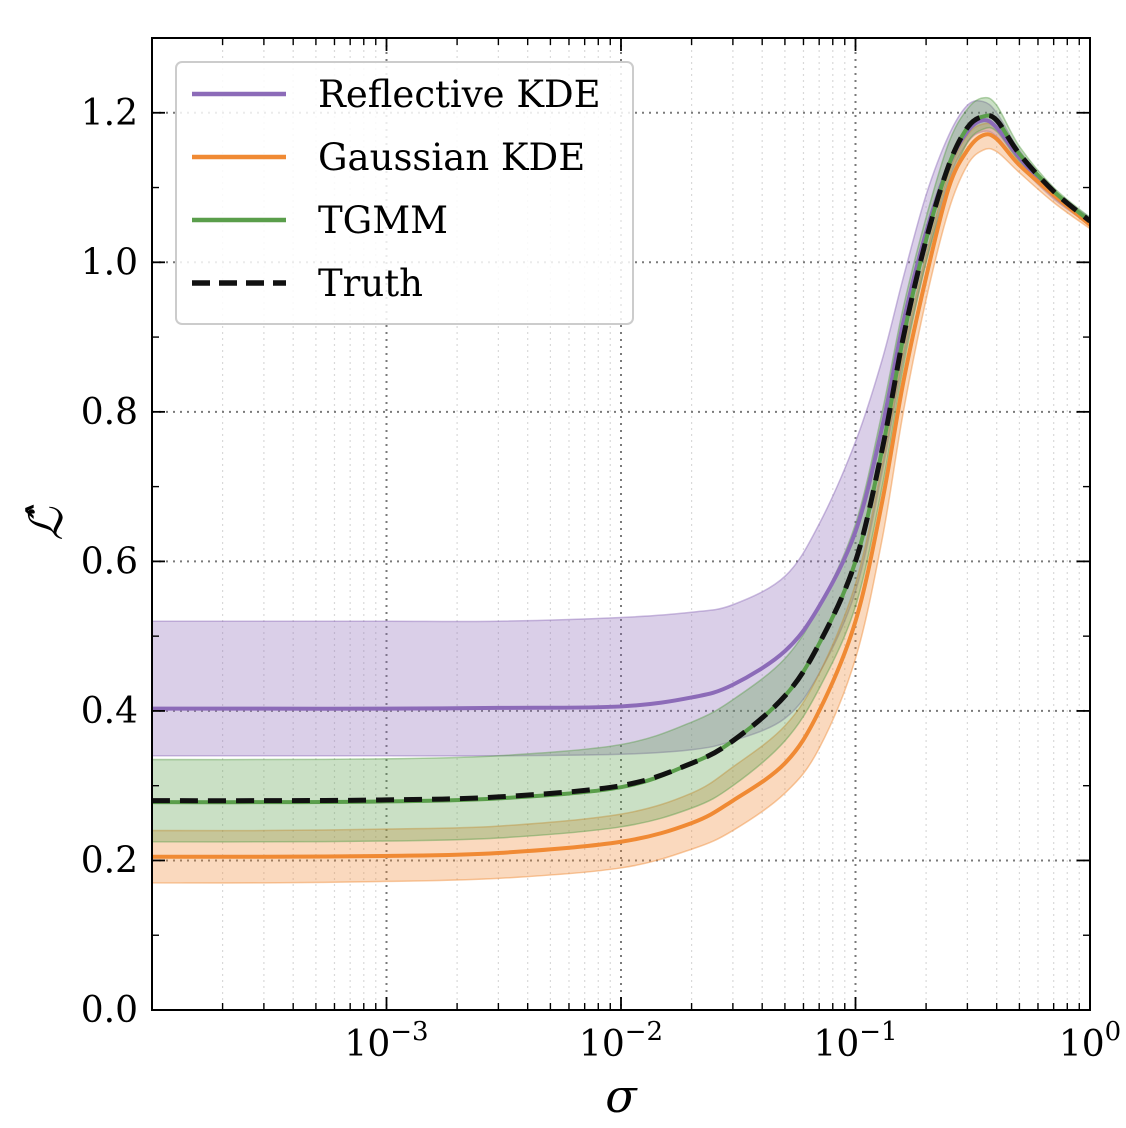 The image size is (1126, 1128). What do you see at coordinates (621, 1041) in the screenshot?
I see `x-tick-label: 10⁻²` at bounding box center [621, 1041].